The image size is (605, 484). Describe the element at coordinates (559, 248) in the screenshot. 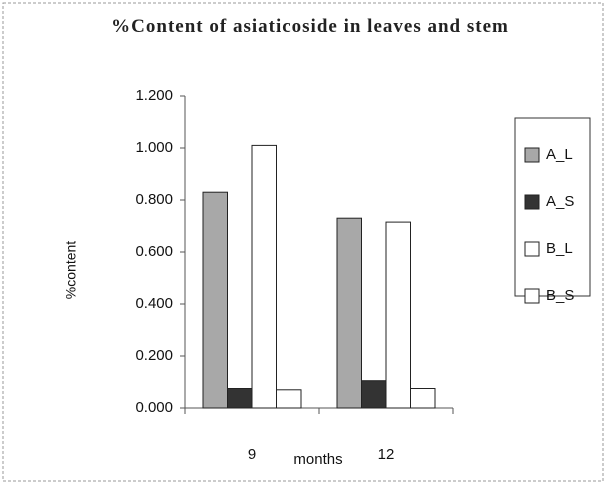

I see `legend-label: B_L` at that location.